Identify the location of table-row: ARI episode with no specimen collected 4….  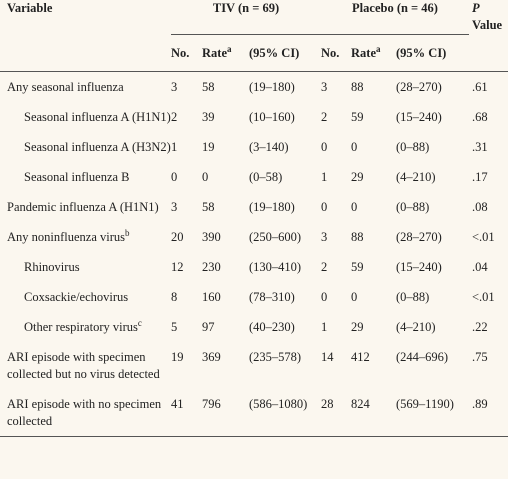
(254, 412).